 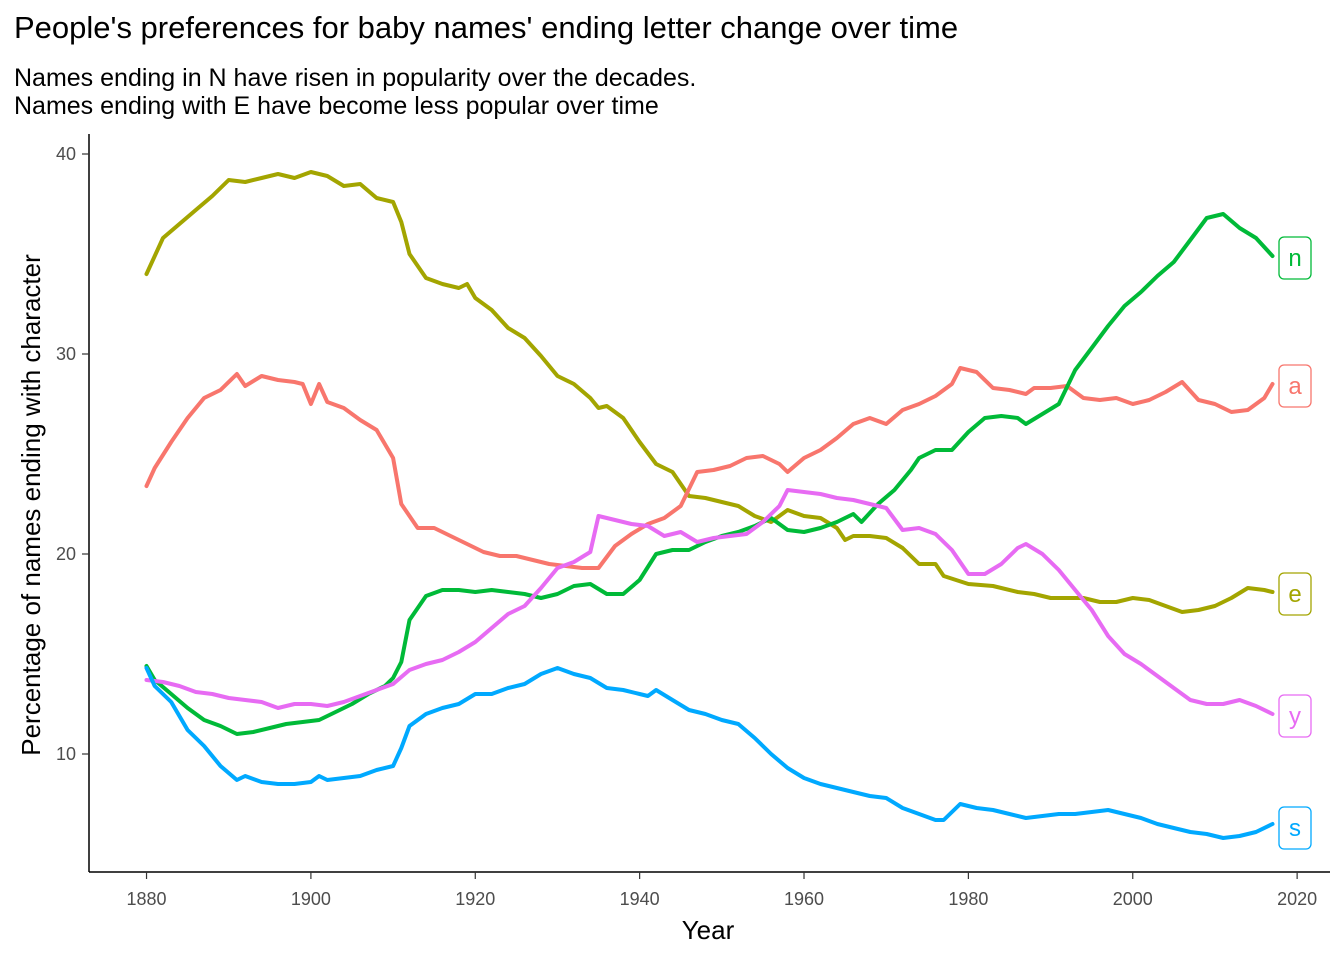 I want to click on end-label-text: y, so click(x=1295, y=716).